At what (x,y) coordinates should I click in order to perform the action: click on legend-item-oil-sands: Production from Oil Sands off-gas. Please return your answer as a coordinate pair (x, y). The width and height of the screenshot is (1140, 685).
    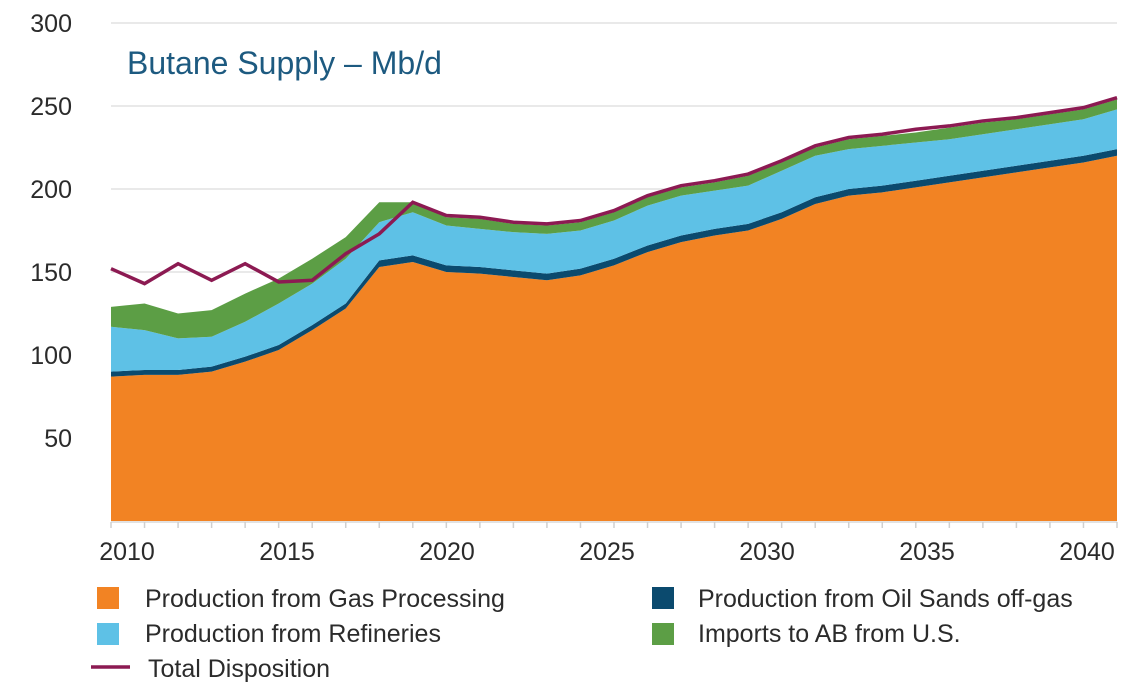
    Looking at the image, I should click on (862, 599).